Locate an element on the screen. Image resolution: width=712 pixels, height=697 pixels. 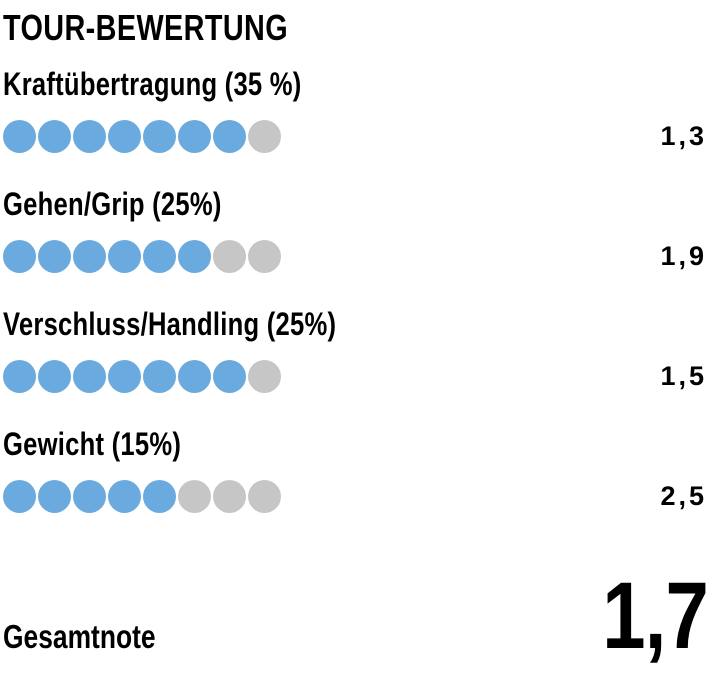
total-label-wrap: Gesamtnote is located at coordinates (98, 637).